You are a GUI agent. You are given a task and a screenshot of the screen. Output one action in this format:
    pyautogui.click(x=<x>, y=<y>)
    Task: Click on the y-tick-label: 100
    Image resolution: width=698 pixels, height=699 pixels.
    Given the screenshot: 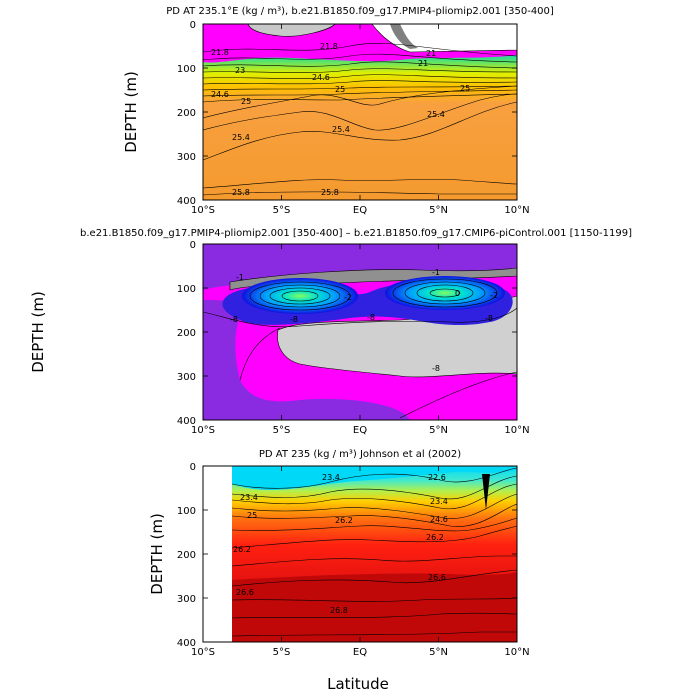 What is the action you would take?
    pyautogui.click(x=186, y=69)
    